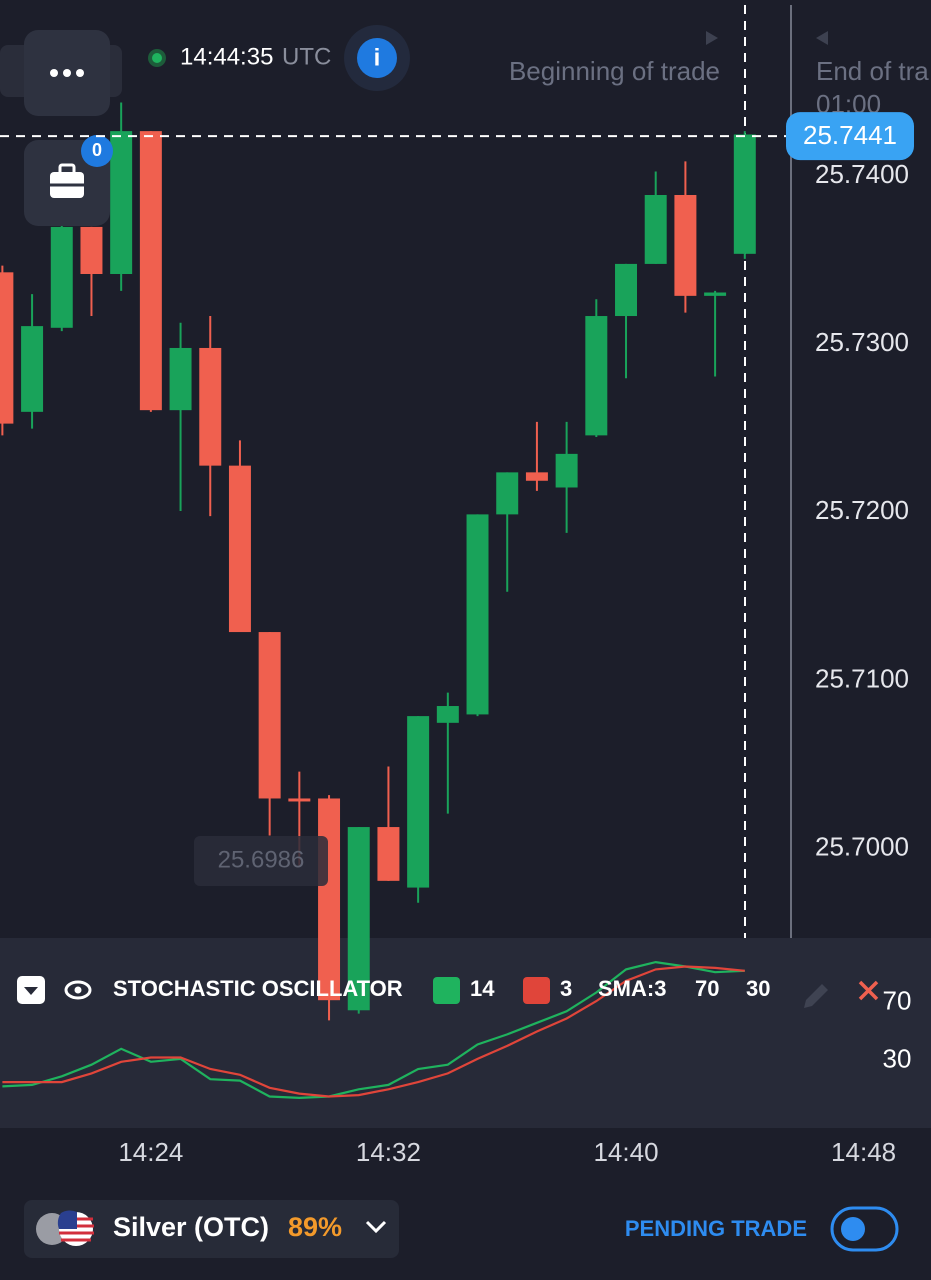  Describe the element at coordinates (226, 56) in the screenshot. I see `clock-time: 14:44:35` at that location.